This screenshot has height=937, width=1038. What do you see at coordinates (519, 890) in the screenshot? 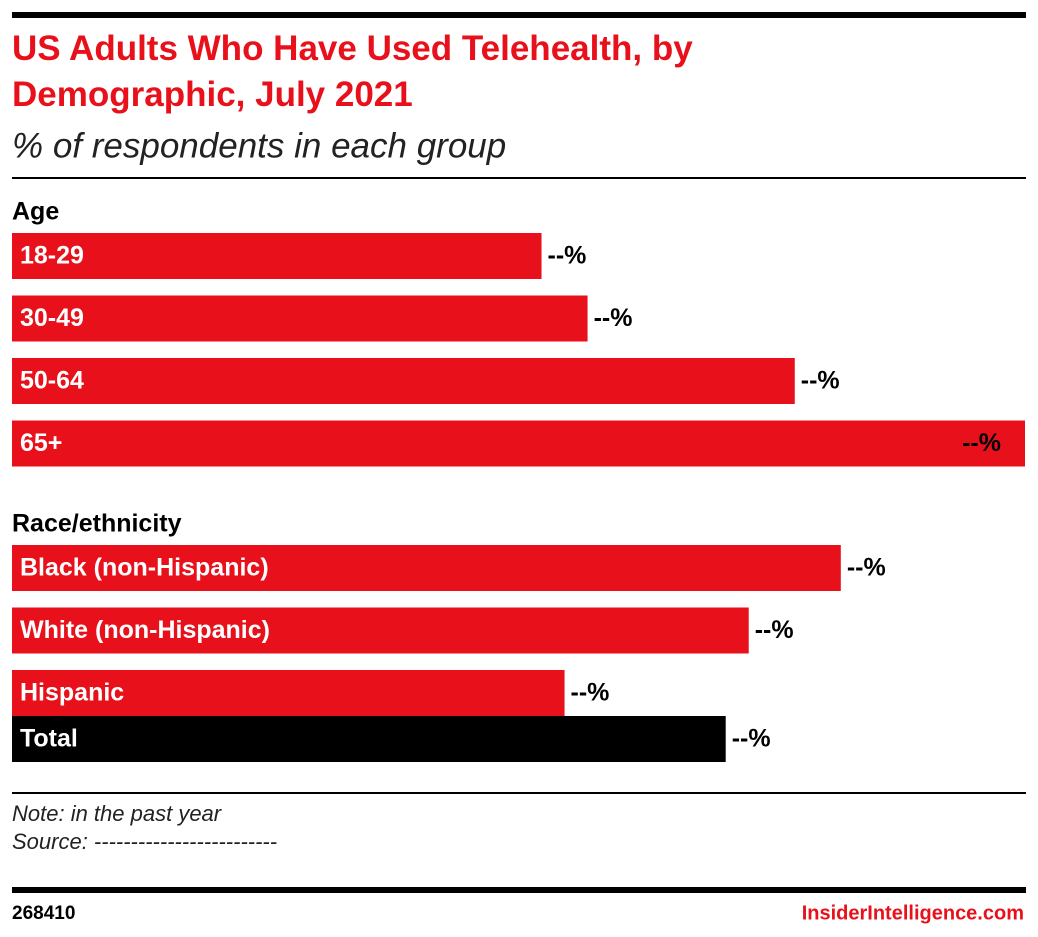
I see `bottom-rule` at bounding box center [519, 890].